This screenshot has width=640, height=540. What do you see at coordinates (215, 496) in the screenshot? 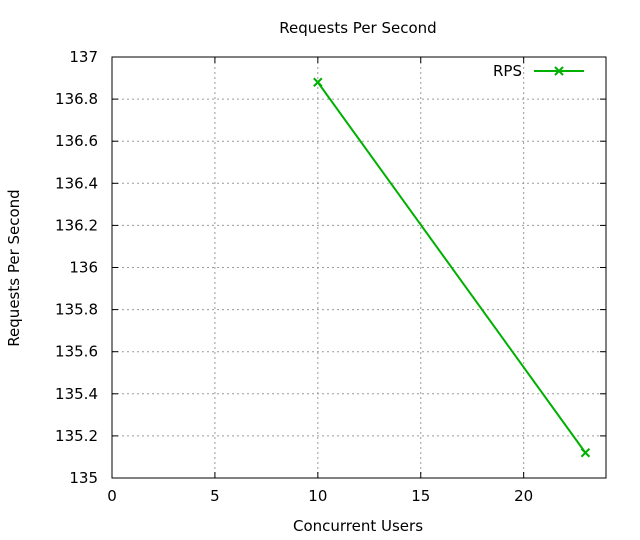
I see `x-tick-label: 5` at bounding box center [215, 496].